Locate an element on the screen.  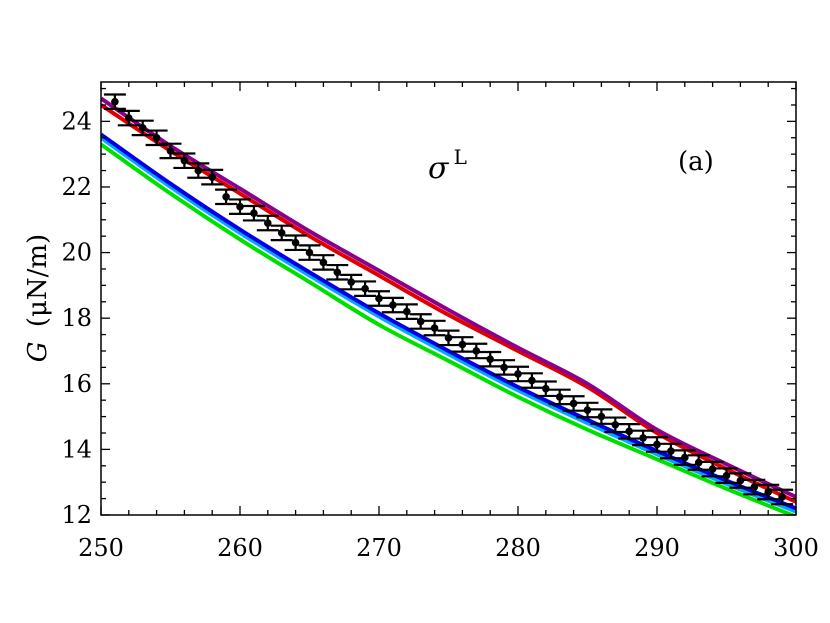
y-axis-label: G (μN/m) is located at coordinates (38, 298).